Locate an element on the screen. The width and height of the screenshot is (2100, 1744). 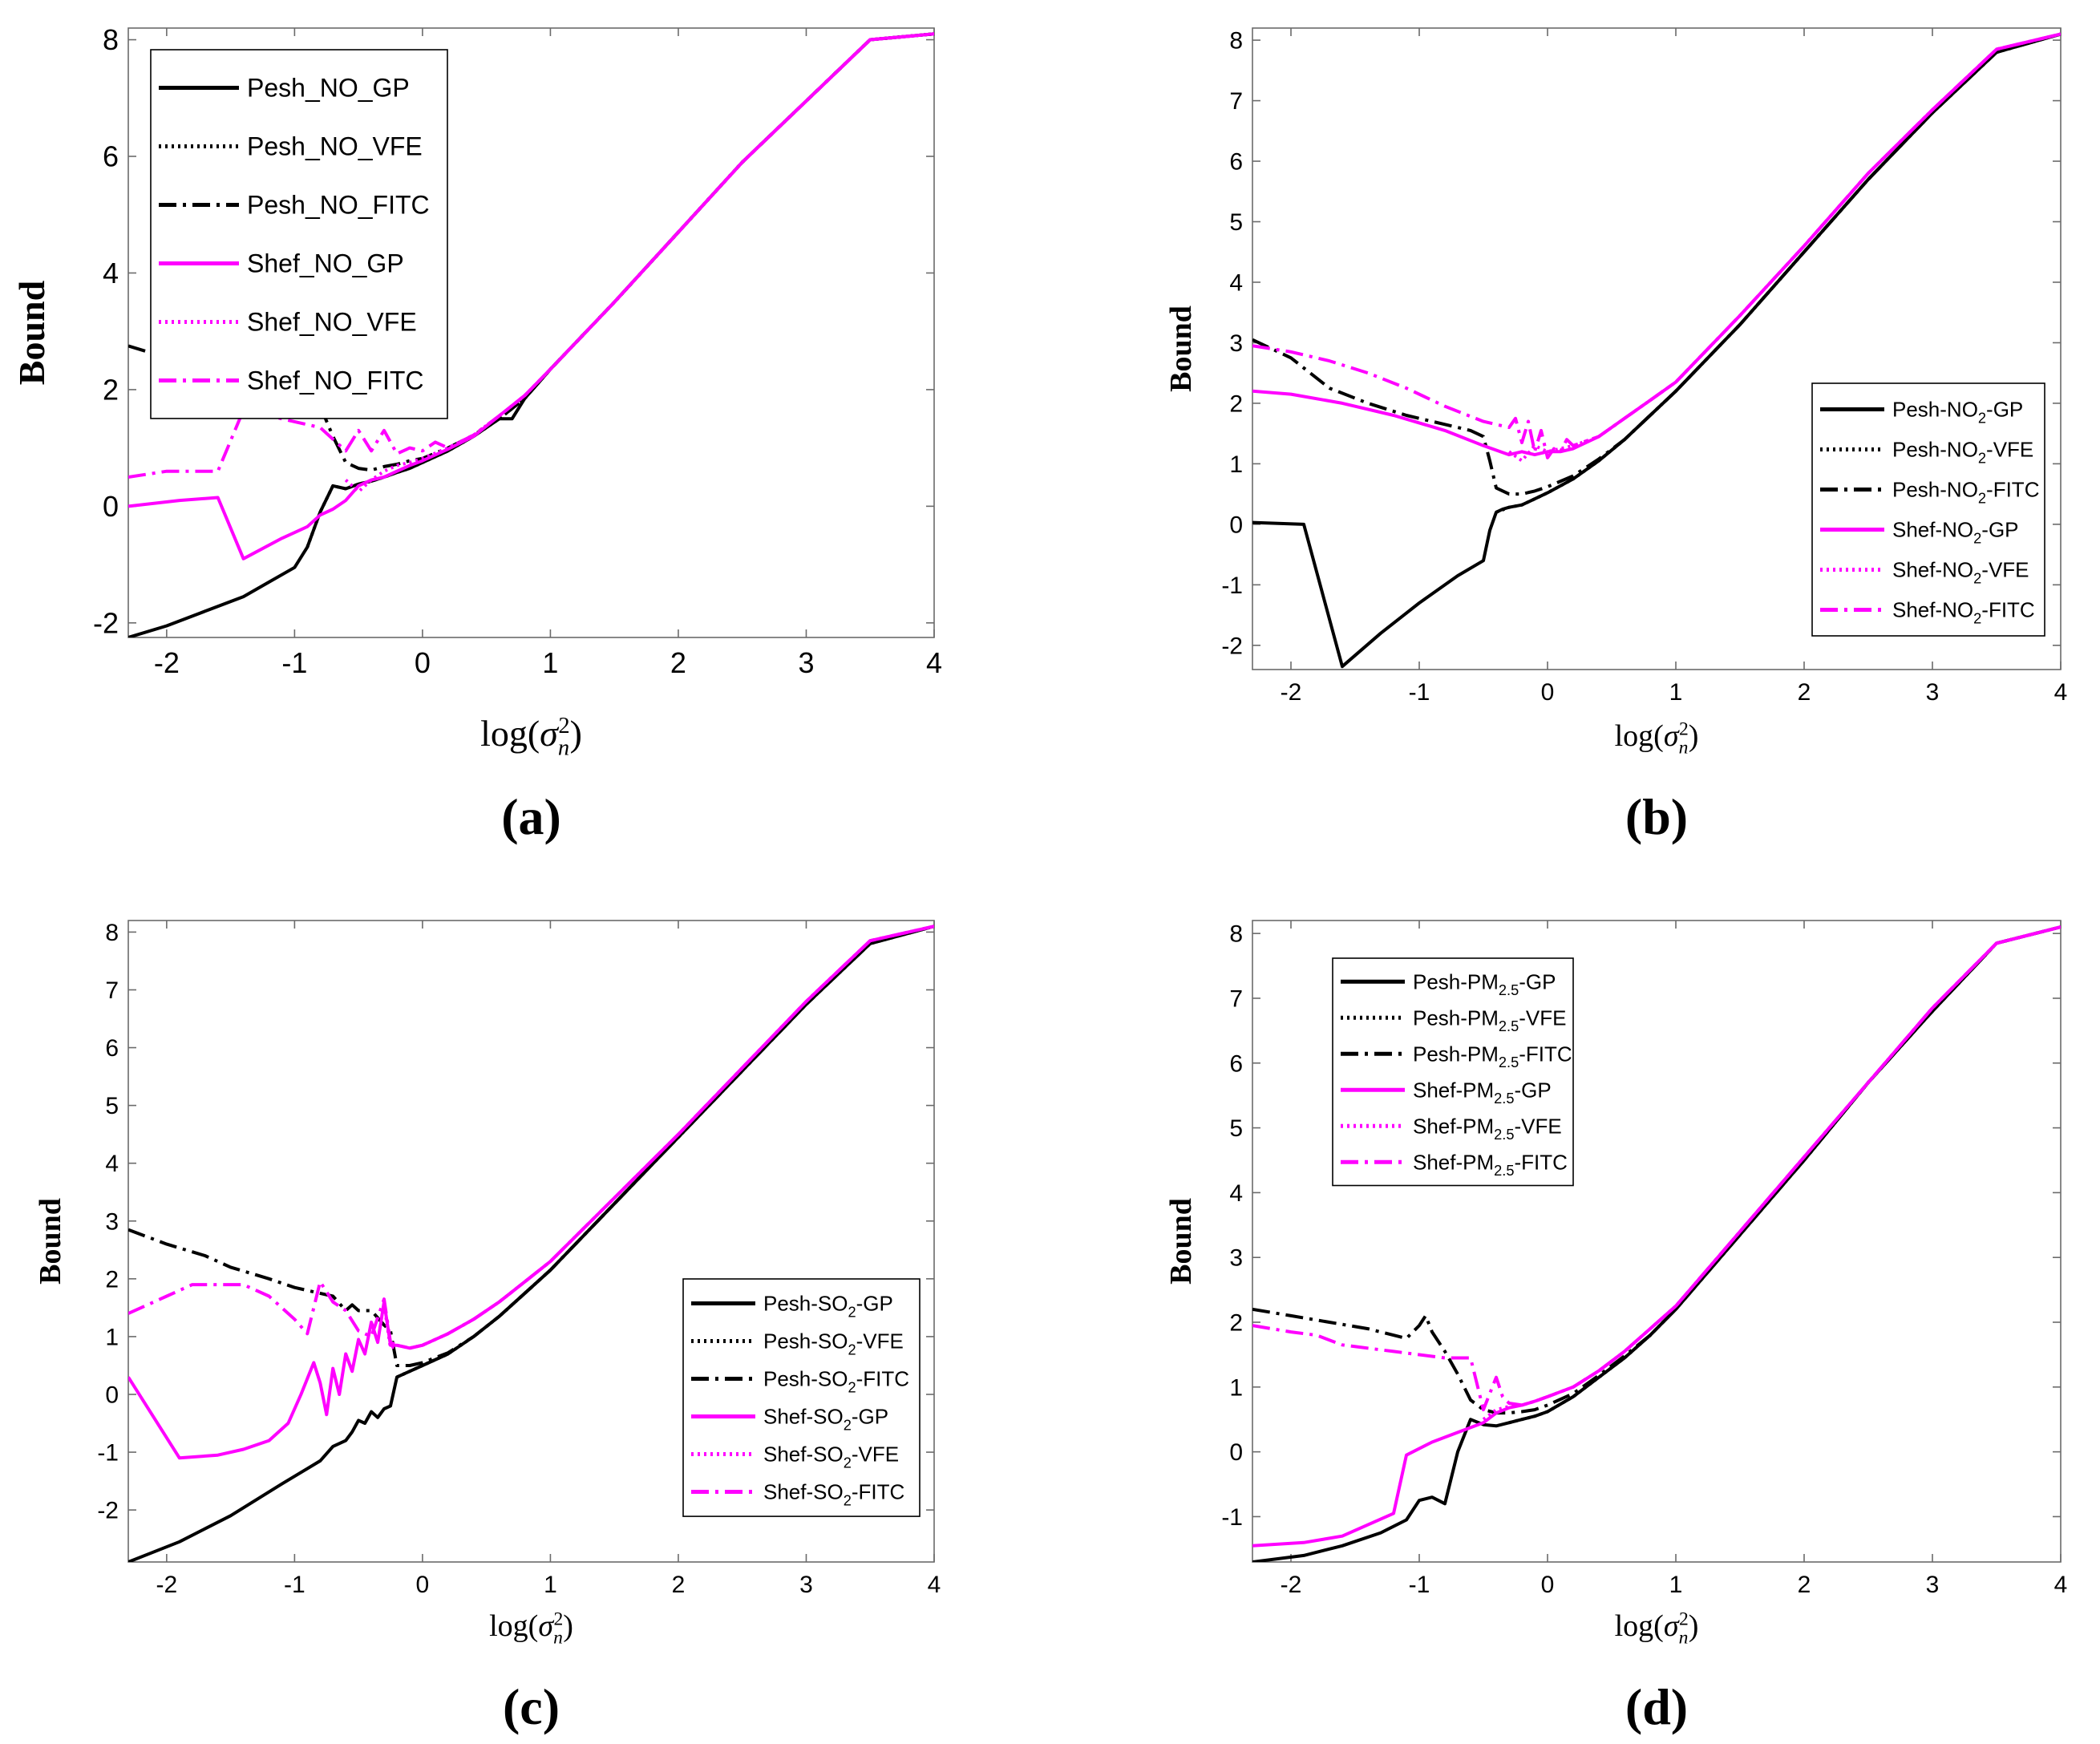
legend-label: Pesh_NO_VFE is located at coordinates (335, 146).